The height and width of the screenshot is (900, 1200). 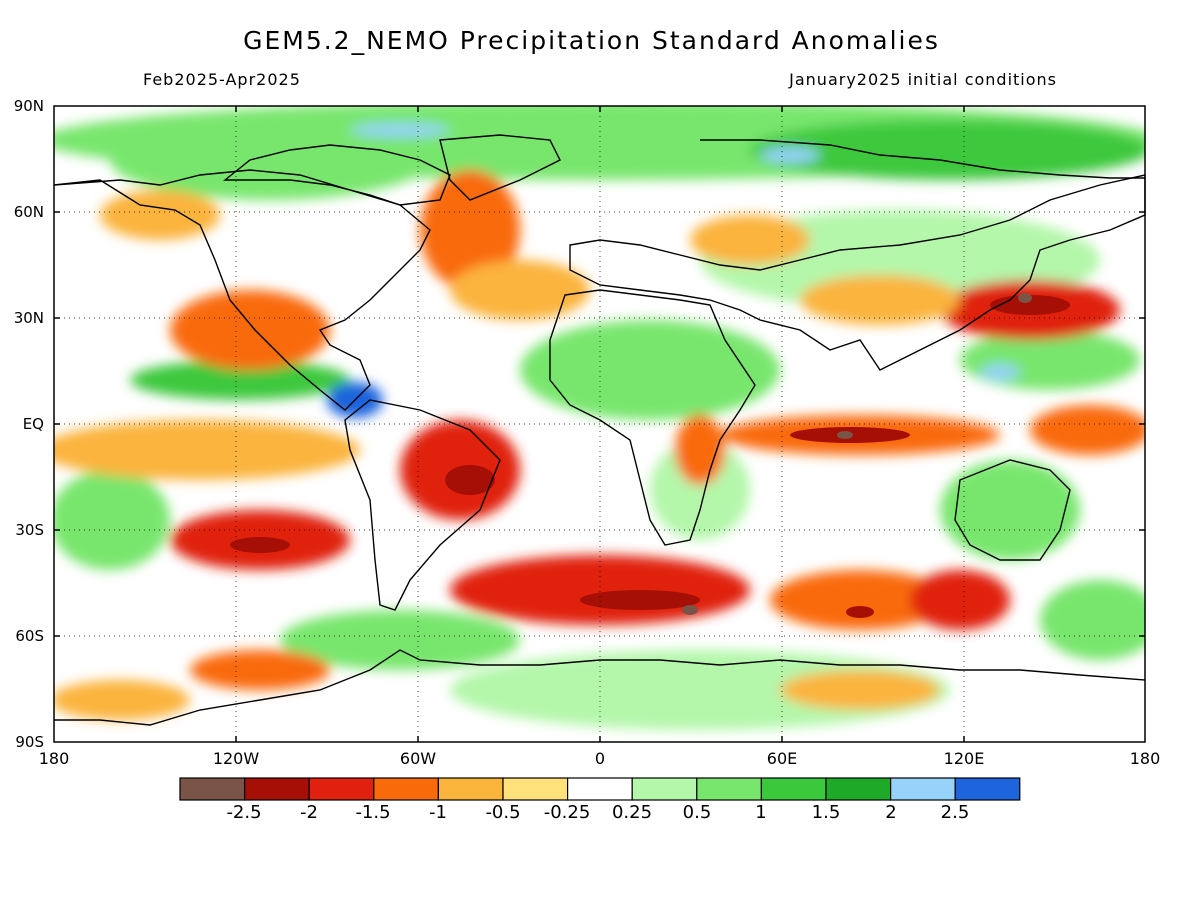 I want to click on legend-label: -1.5, so click(x=373, y=812).